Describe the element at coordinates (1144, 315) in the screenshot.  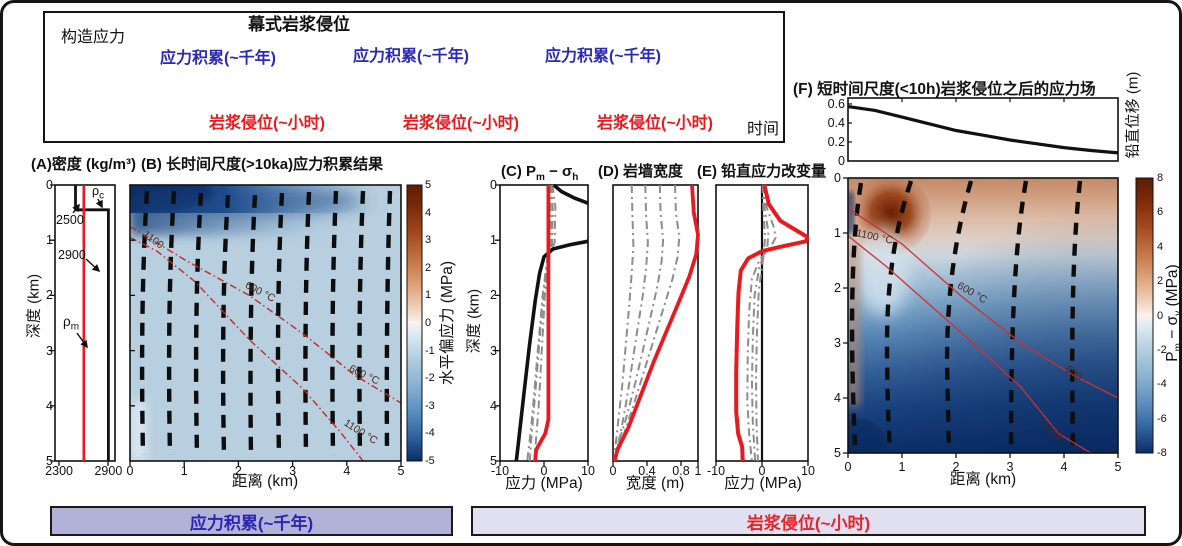
I see `colorbar-f` at that location.